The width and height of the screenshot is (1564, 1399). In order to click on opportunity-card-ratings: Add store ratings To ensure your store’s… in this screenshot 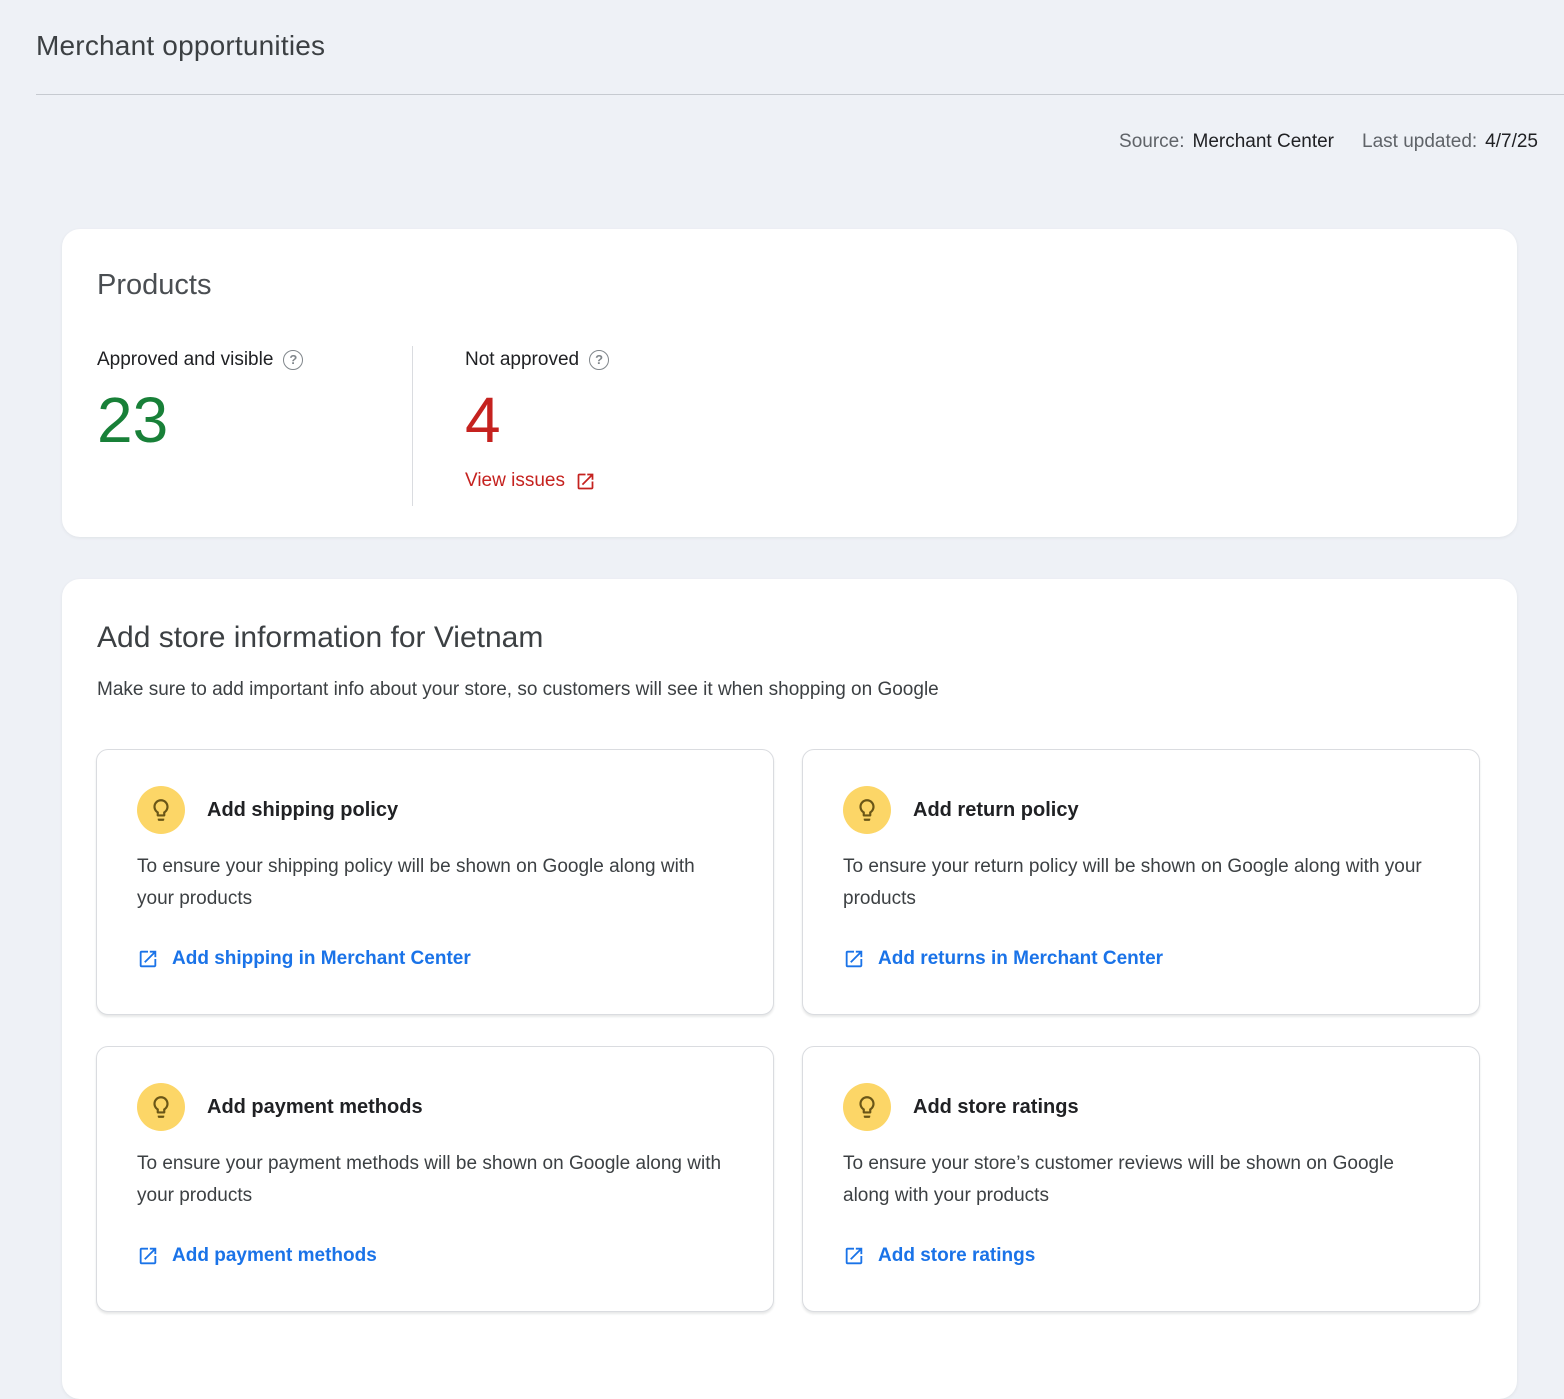, I will do `click(1141, 1179)`.